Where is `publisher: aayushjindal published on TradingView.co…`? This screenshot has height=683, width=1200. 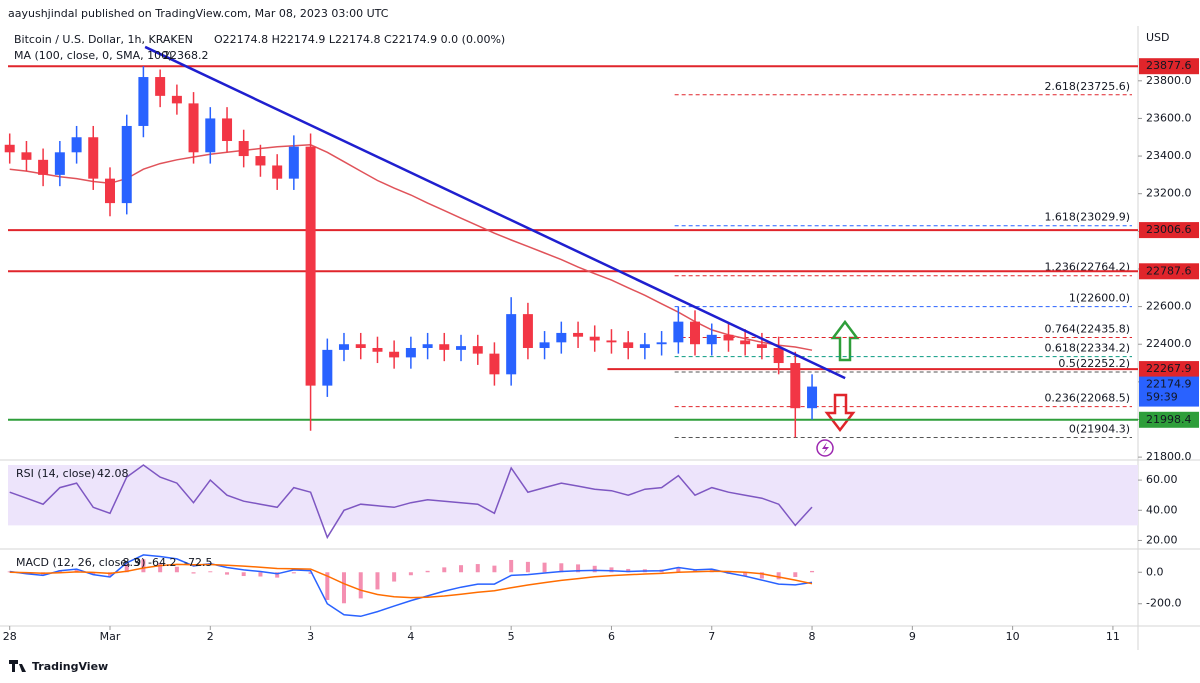
publisher: aayushjindal published on TradingView.co… is located at coordinates (198, 13).